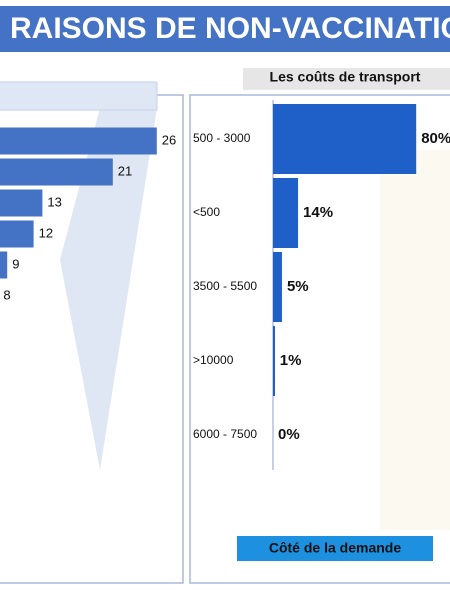 The image size is (450, 595). What do you see at coordinates (125, 170) in the screenshot?
I see `value-label: 21` at bounding box center [125, 170].